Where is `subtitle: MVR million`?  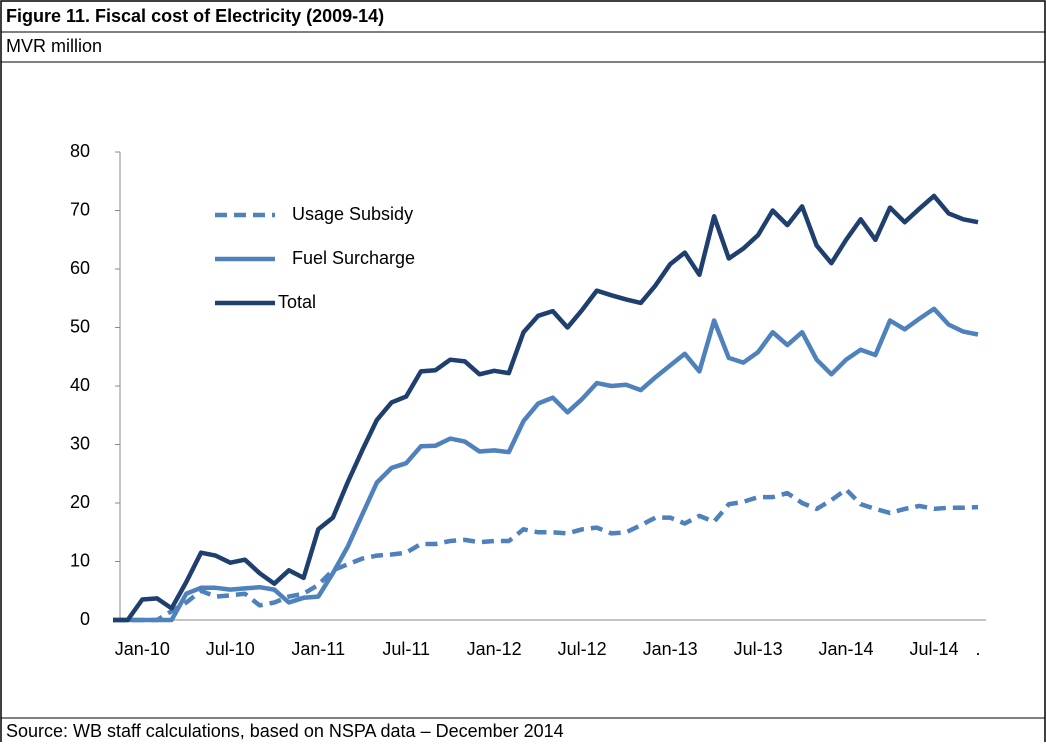
subtitle: MVR million is located at coordinates (54, 46).